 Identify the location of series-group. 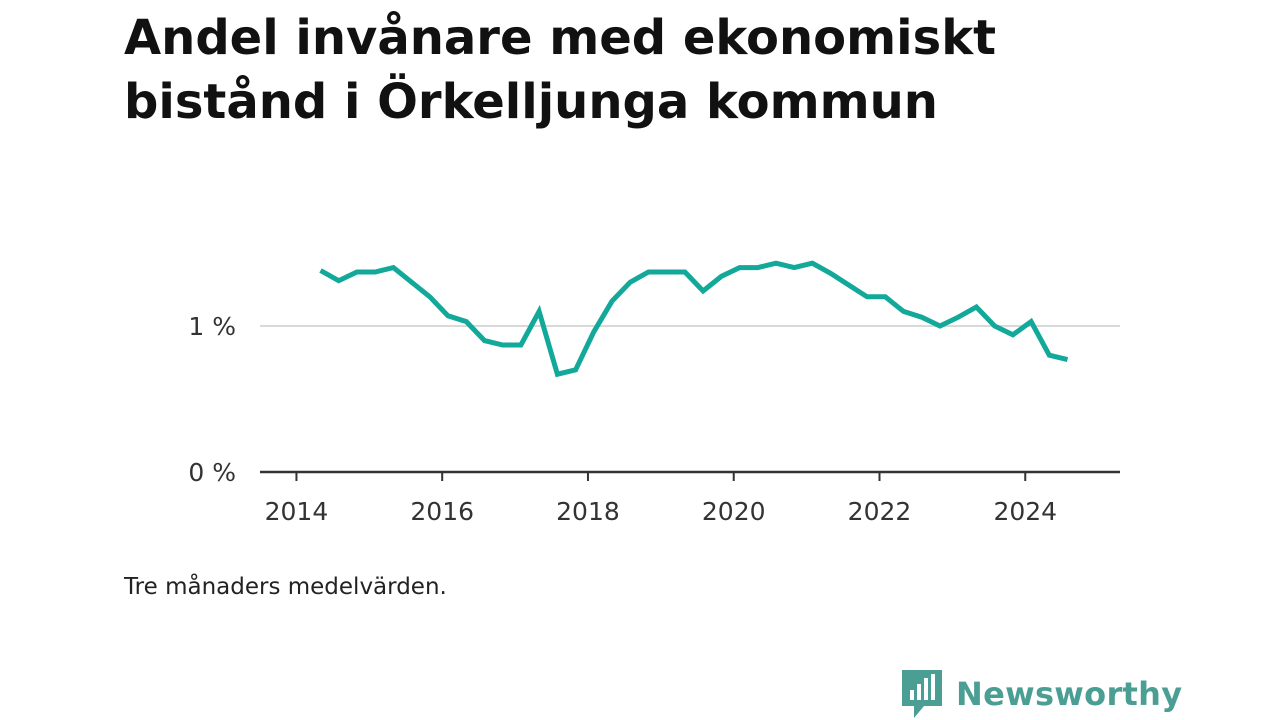
(694, 319).